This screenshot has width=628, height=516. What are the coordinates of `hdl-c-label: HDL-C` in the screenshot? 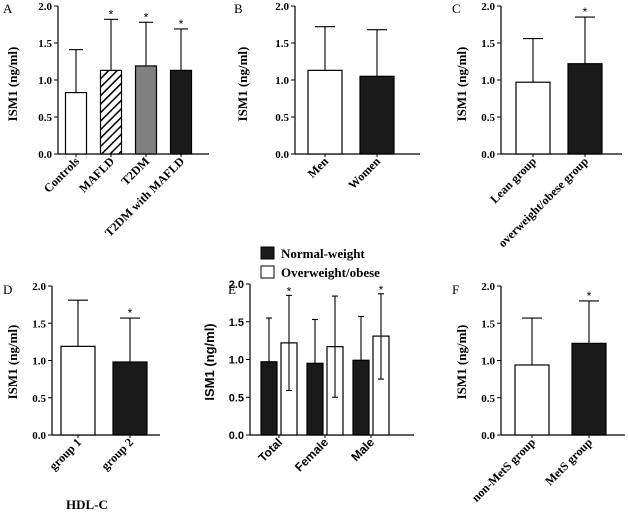 It's located at (87, 504).